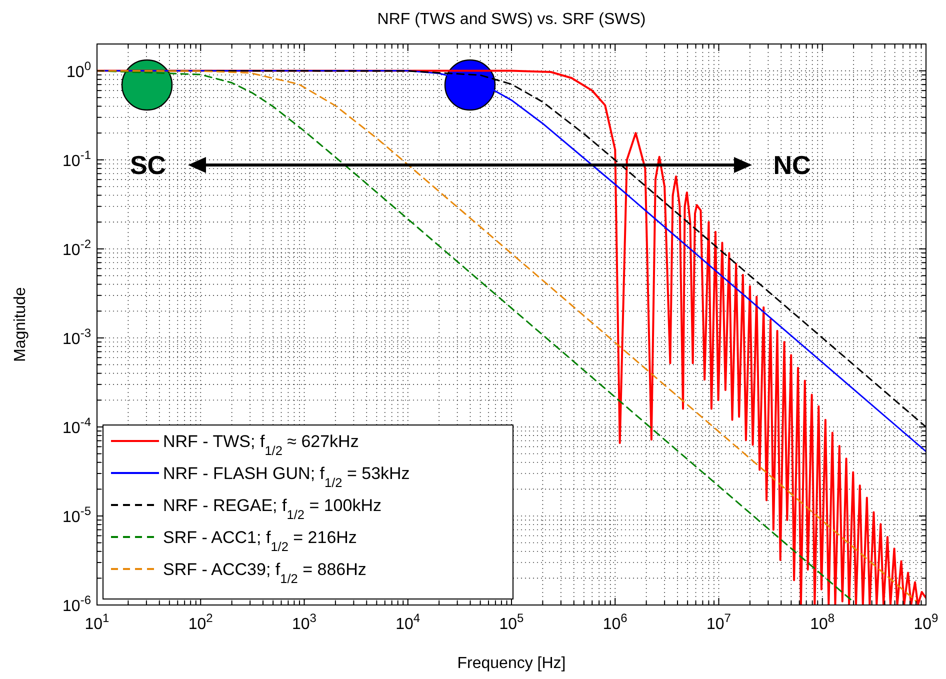 The height and width of the screenshot is (679, 946). Describe the element at coordinates (77, 337) in the screenshot. I see `y-tick-label: 10$^{-3}$` at that location.